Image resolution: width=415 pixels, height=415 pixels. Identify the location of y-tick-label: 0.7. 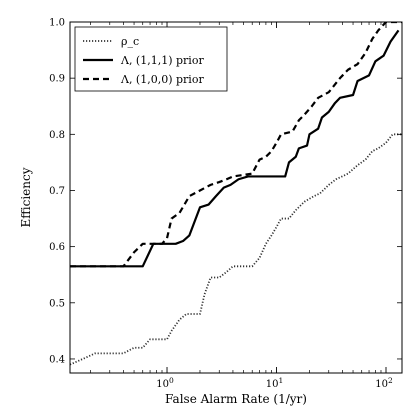
(57, 191).